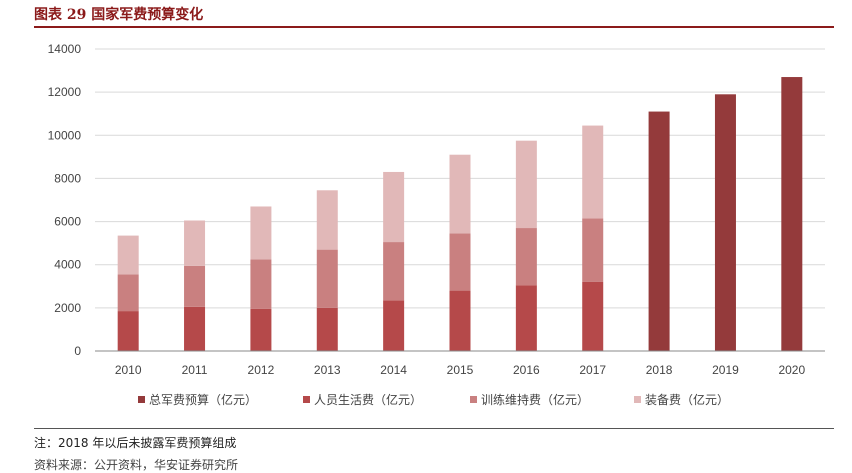 The height and width of the screenshot is (473, 852). What do you see at coordinates (725, 370) in the screenshot?
I see `x-tick-label: 2019` at bounding box center [725, 370].